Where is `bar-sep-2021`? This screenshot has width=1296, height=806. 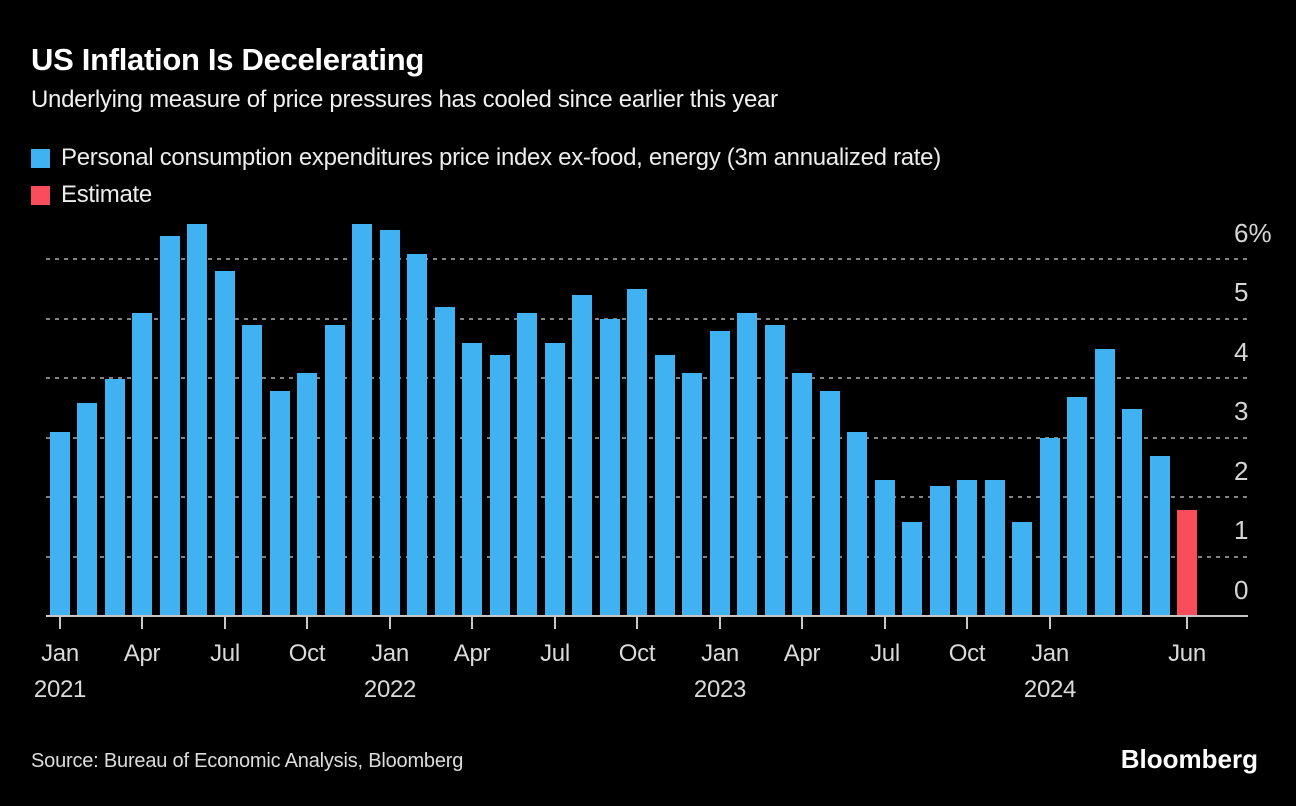 bar-sep-2021 is located at coordinates (280, 504).